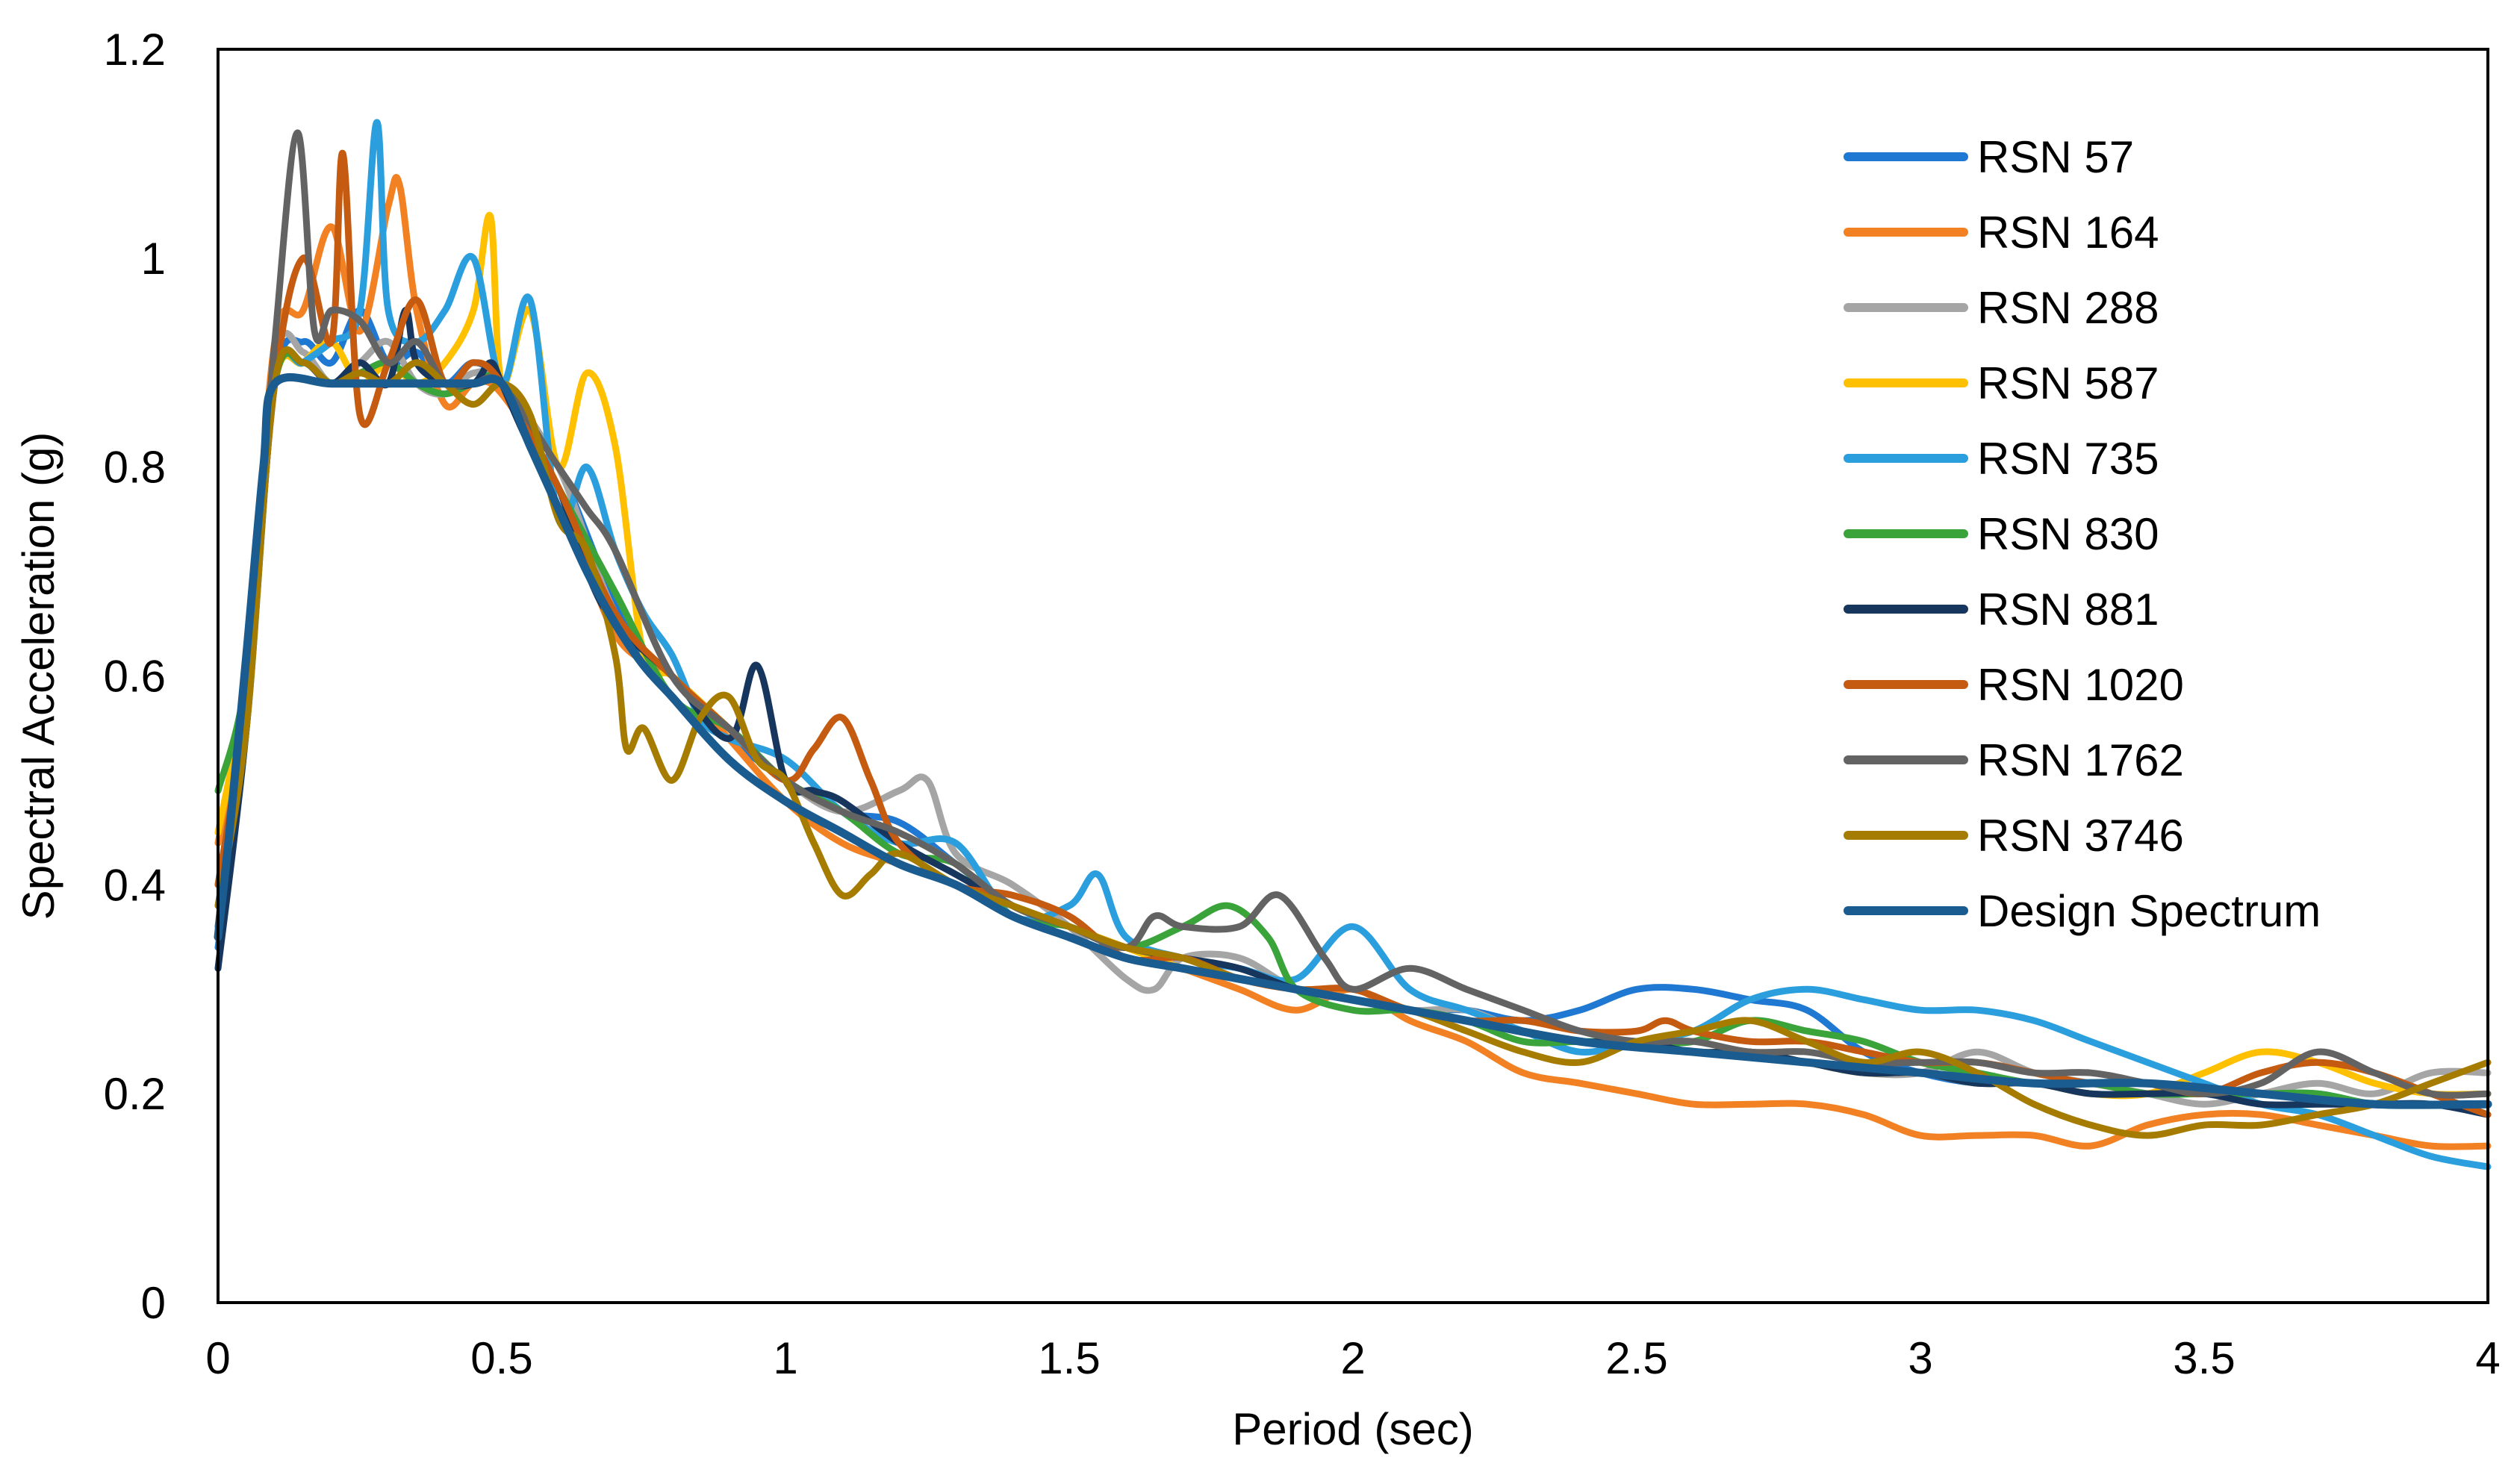 This screenshot has width=2520, height=1484. Describe the element at coordinates (2068, 459) in the screenshot. I see `legend-label-rsn-735: RSN 735` at that location.